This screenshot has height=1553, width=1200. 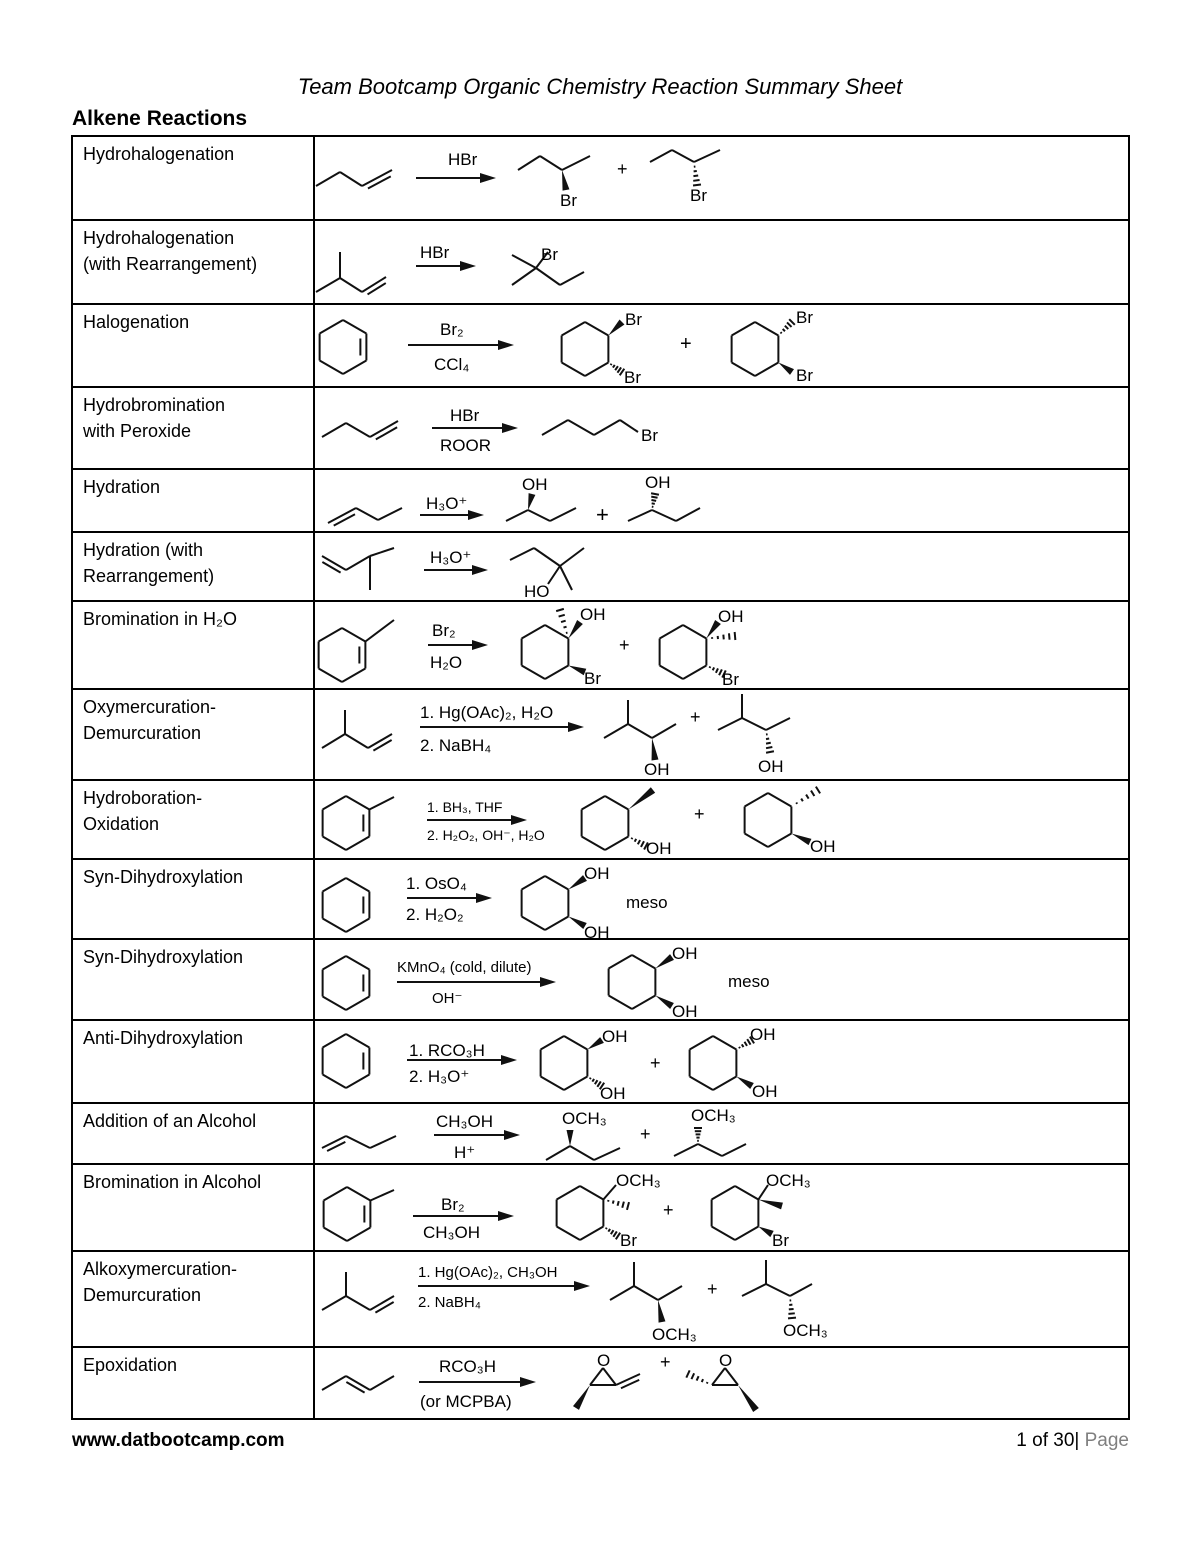 I want to click on reaction-name: Anti-Dihydroxylation, so click(x=193, y=1061).